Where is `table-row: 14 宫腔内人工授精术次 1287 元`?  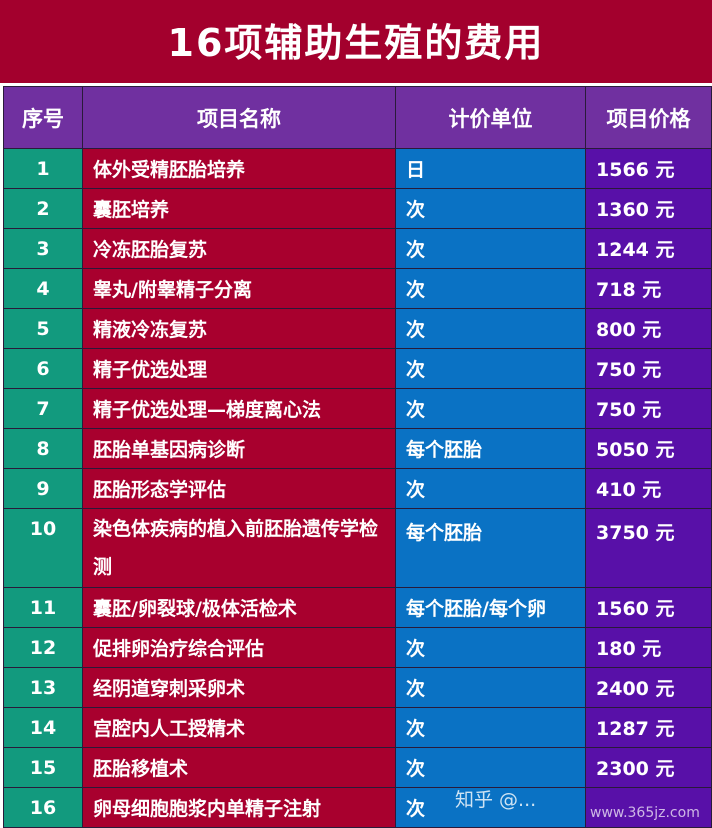 table-row: 14 宫腔内人工授精术次 1287 元 is located at coordinates (357, 727).